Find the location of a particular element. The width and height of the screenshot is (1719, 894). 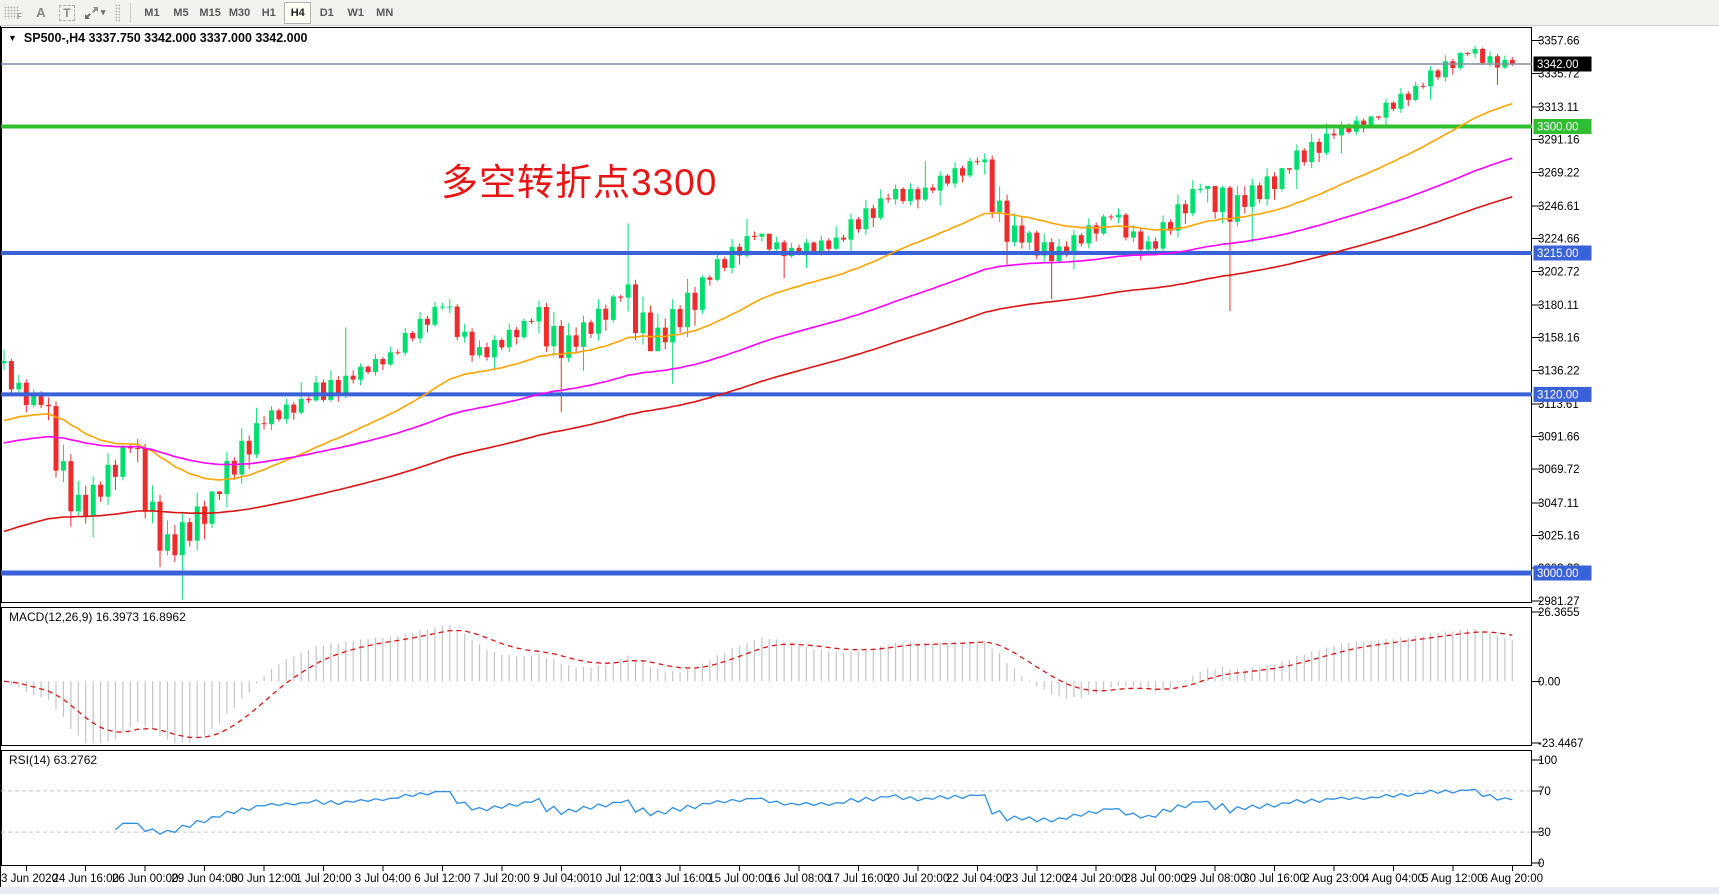

svg-text: 0 is located at coordinates (1541, 864).